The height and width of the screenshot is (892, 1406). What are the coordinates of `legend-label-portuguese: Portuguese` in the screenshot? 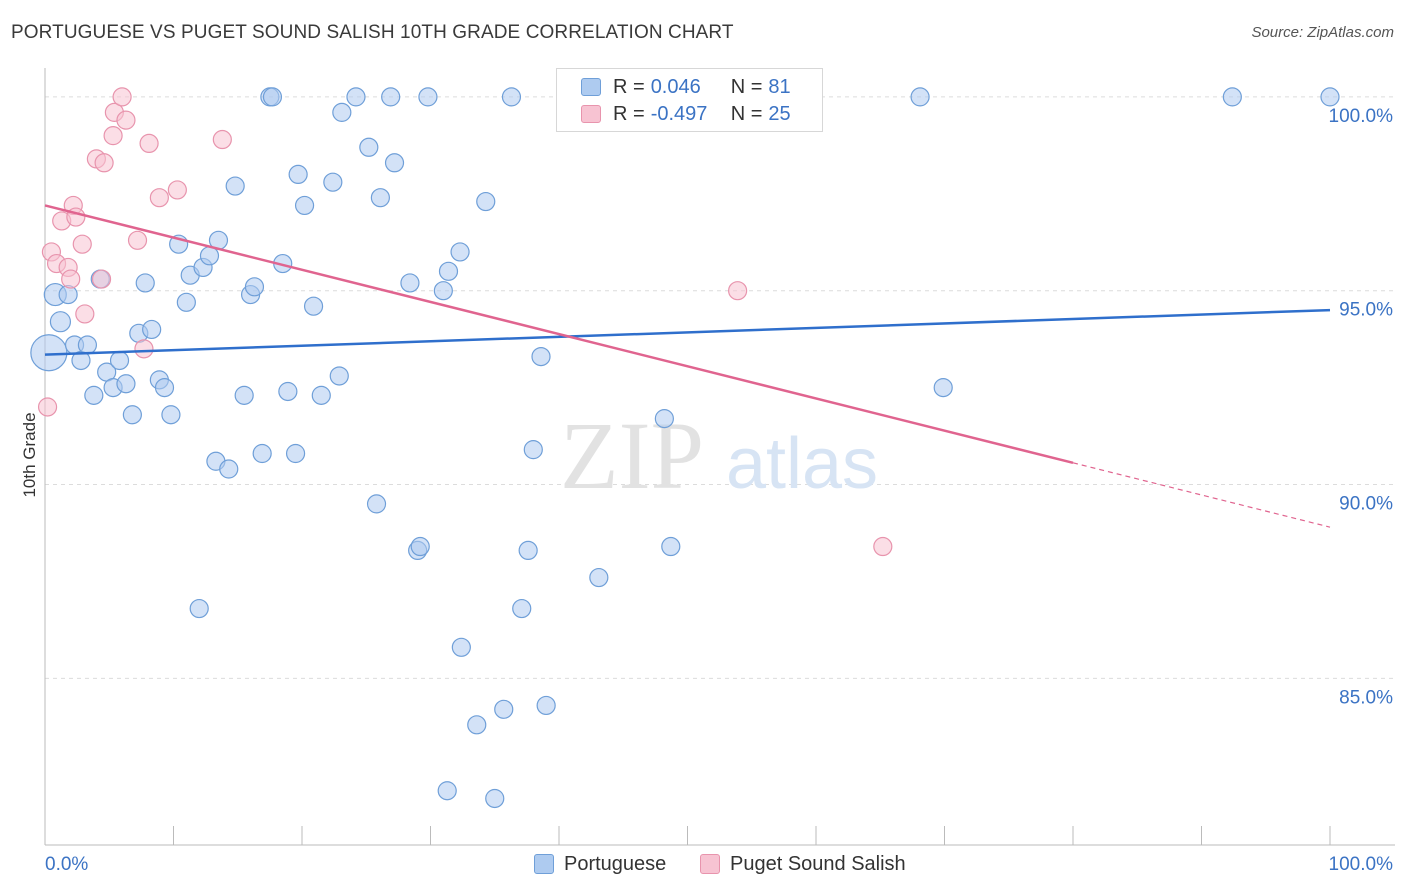 It's located at (615, 863).